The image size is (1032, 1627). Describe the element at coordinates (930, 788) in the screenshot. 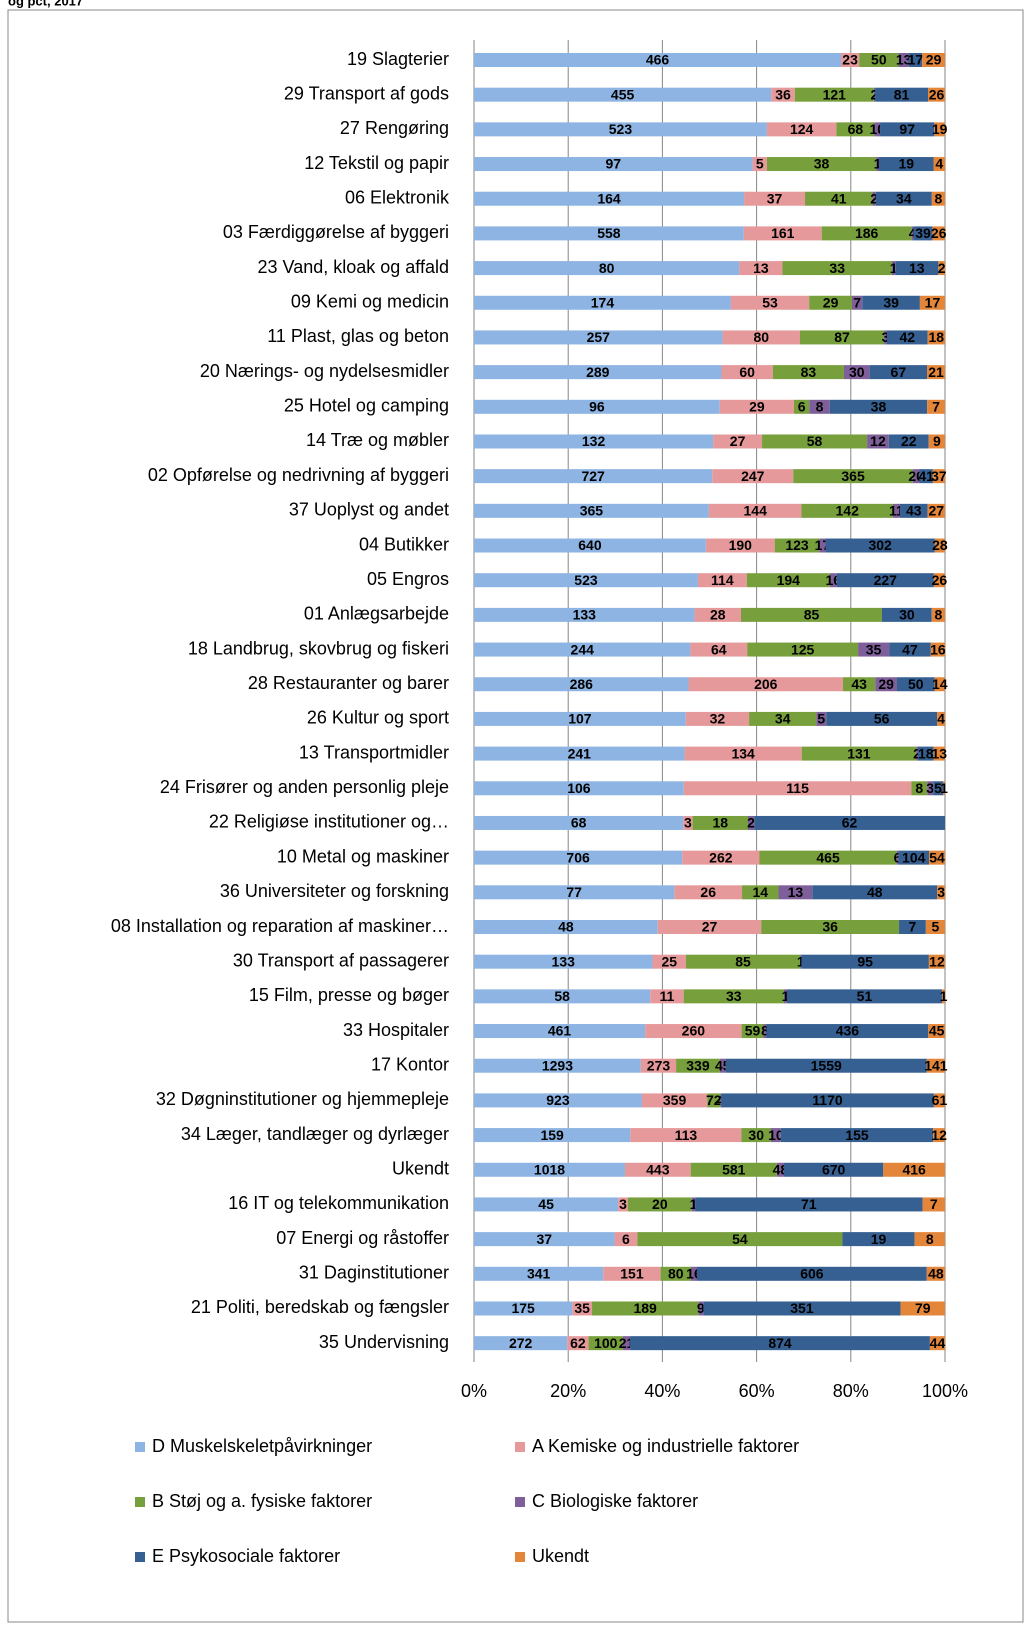

I see `data-label: 3` at that location.